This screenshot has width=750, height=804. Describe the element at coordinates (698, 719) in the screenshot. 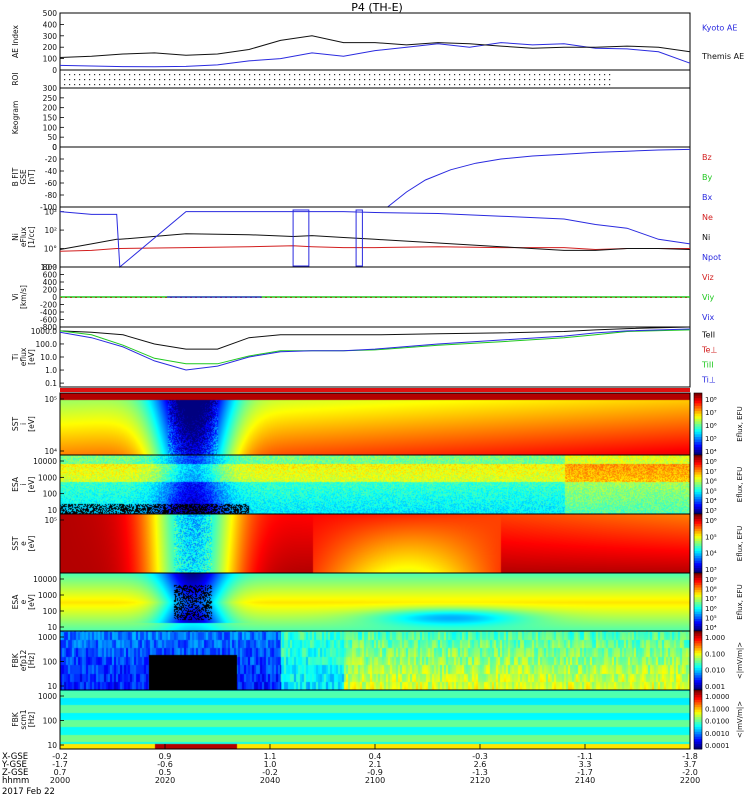

I see `colorbar-frame-fbk_b` at that location.